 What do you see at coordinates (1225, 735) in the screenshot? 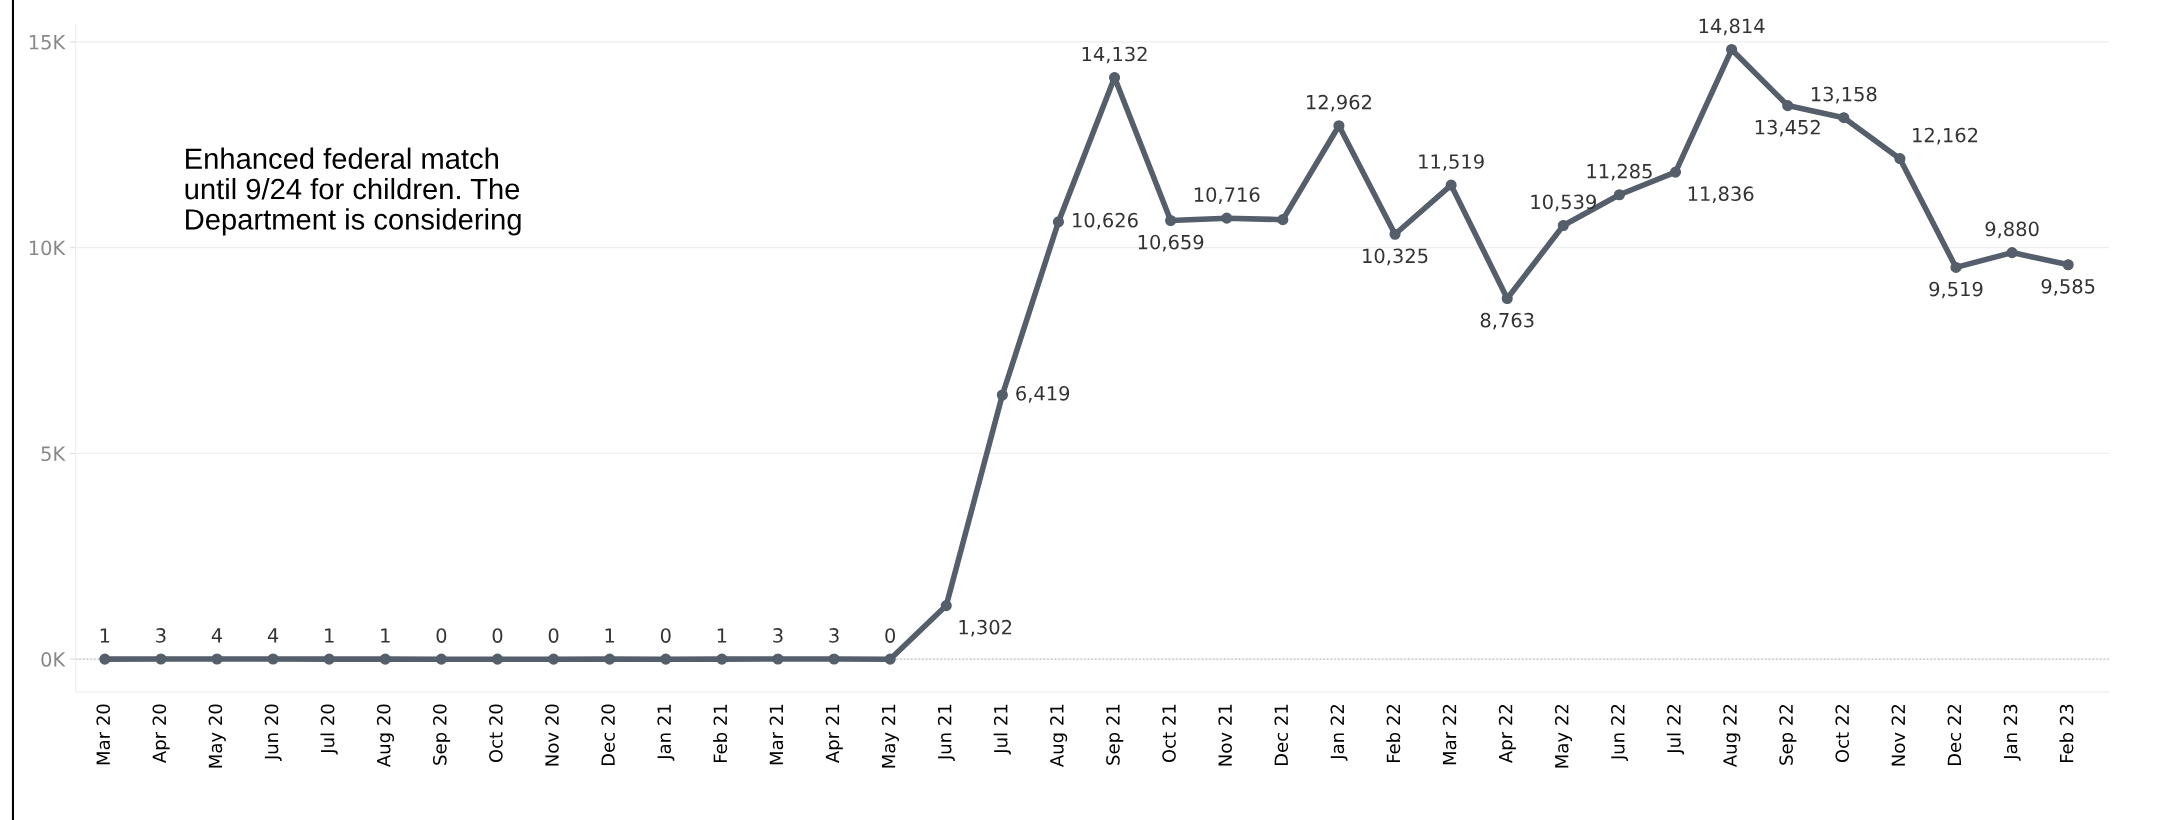
I see `x-tick-label: Nov 21` at bounding box center [1225, 735].